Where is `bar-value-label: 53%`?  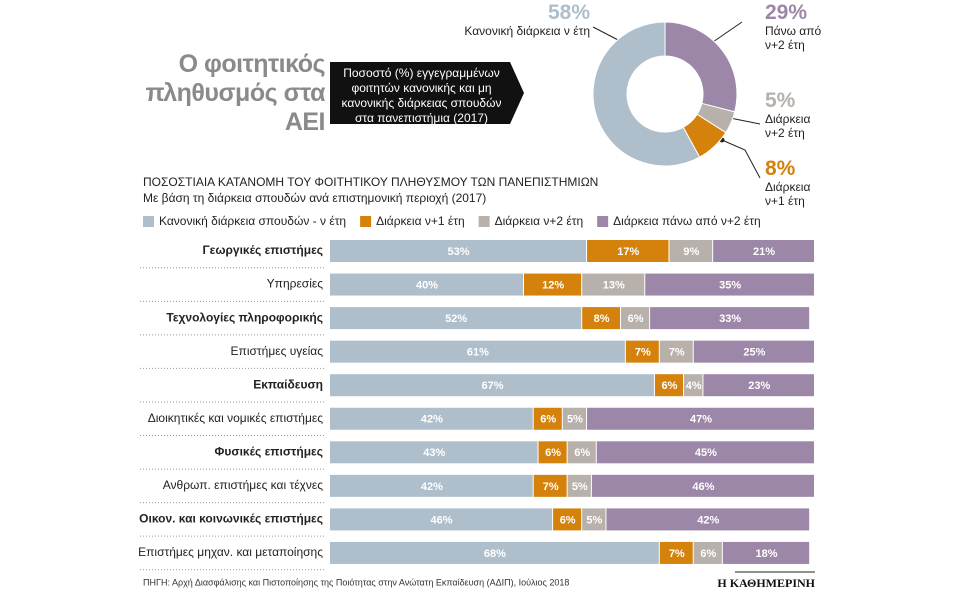
bar-value-label: 53% is located at coordinates (459, 252).